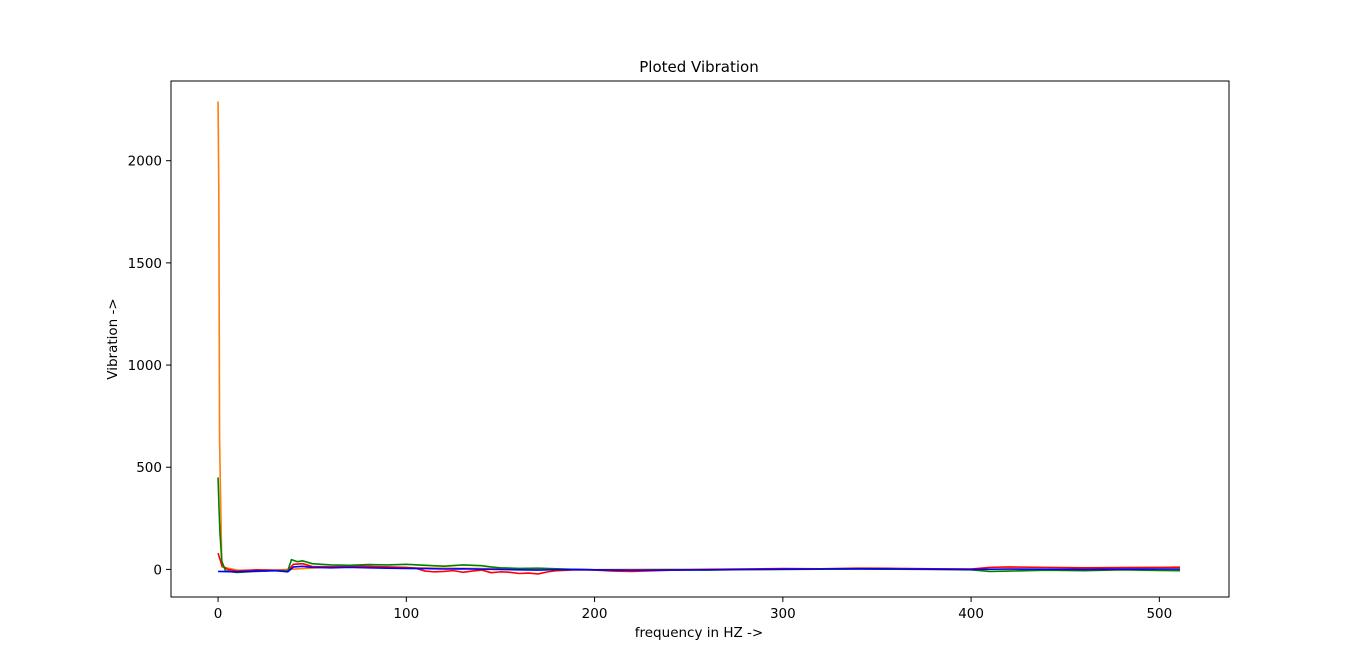  I want to click on x-tick-label-3: 300, so click(783, 614).